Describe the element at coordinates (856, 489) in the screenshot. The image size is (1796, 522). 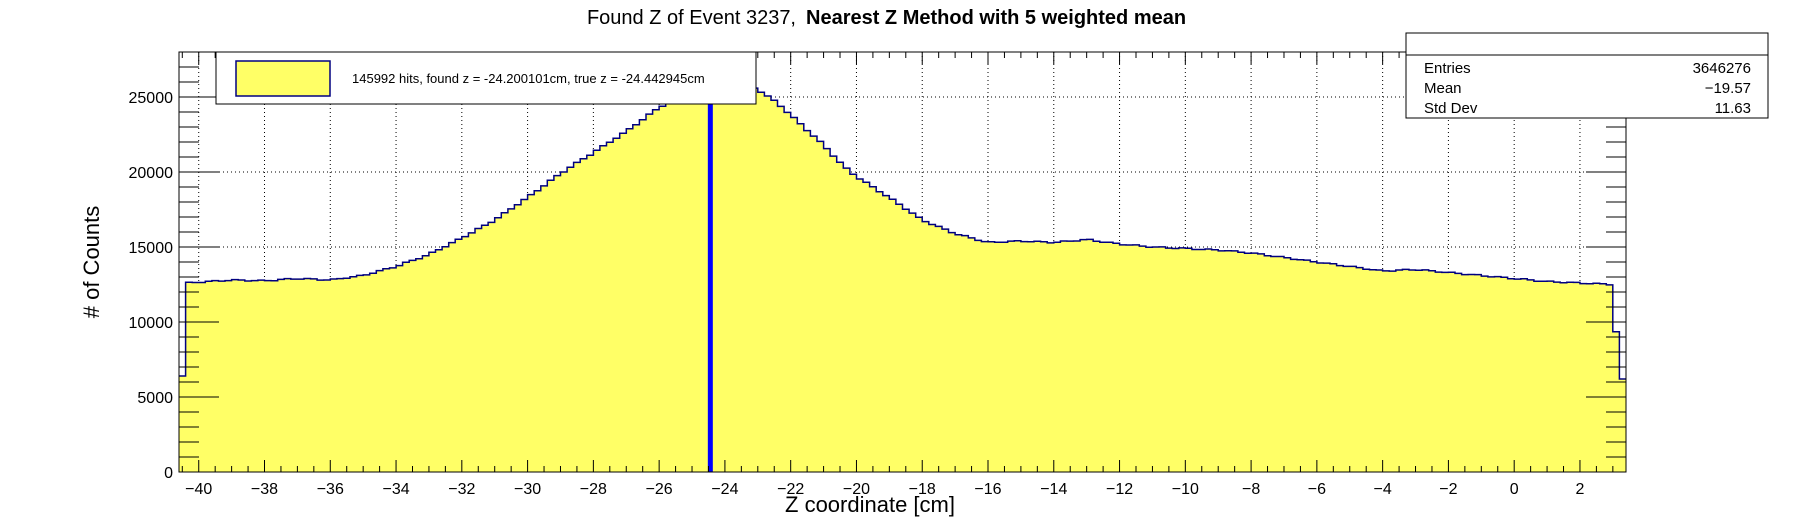
I see `x-tick-label: −20` at that location.